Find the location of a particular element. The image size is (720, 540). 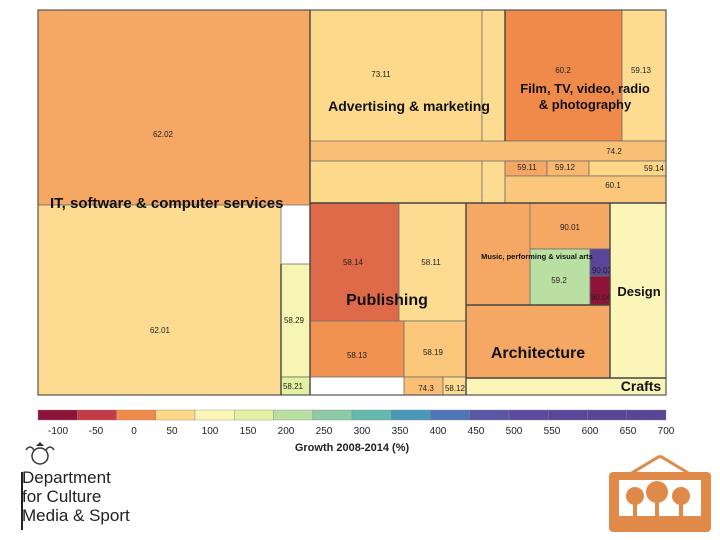

tile-label-74-2: 74.2 is located at coordinates (614, 151).